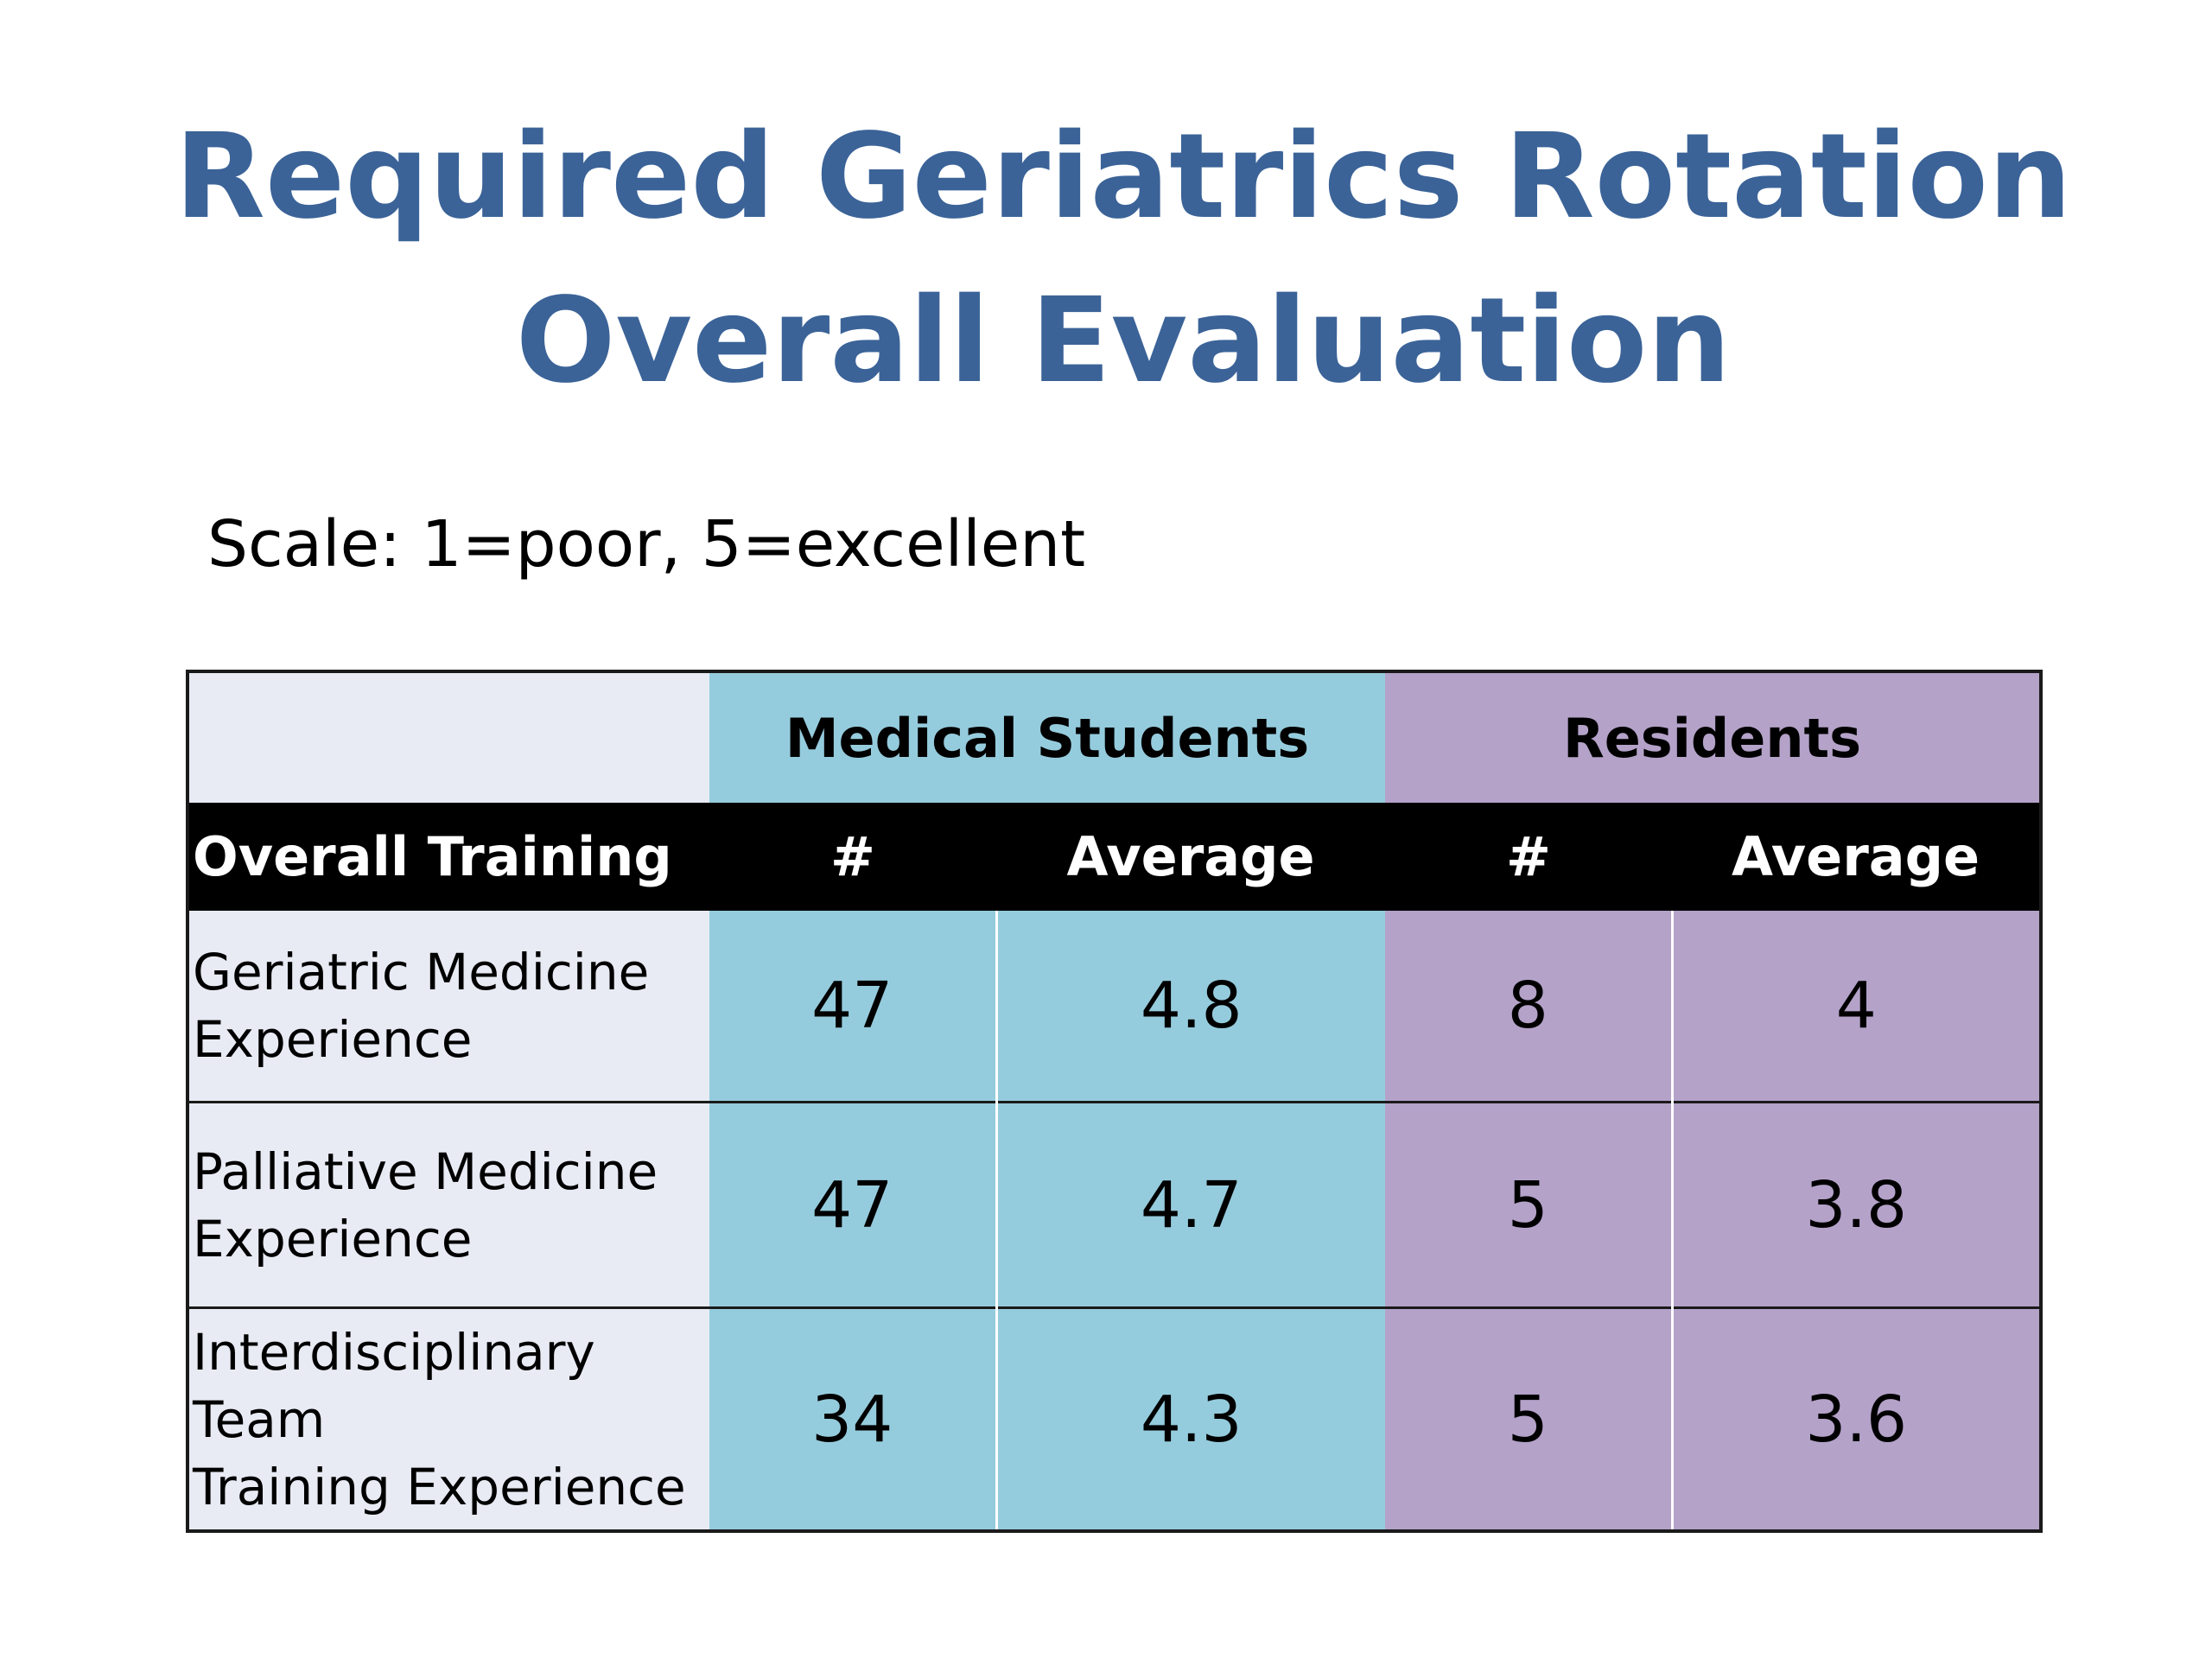 Image resolution: width=2212 pixels, height=1659 pixels. Describe the element at coordinates (425, 1171) in the screenshot. I see `row-label-line-1: Palliative Medicine` at that location.